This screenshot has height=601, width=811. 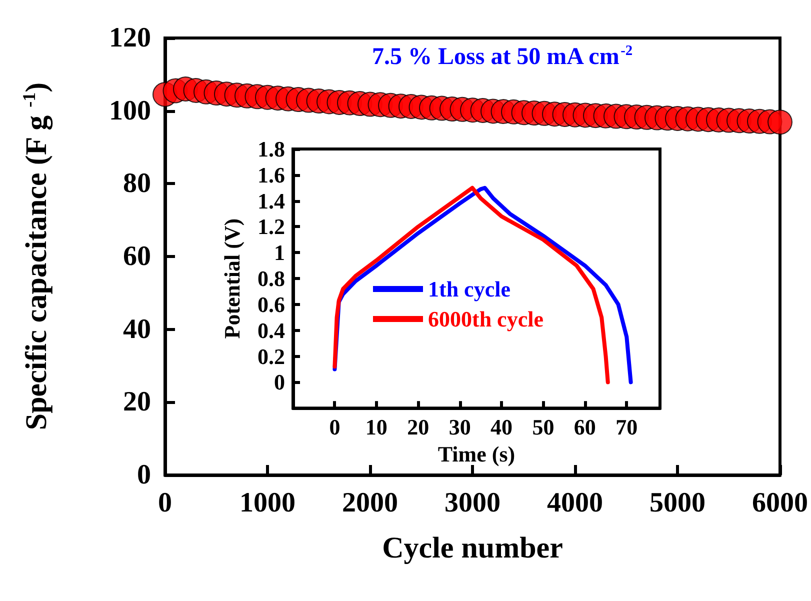 I want to click on x-tick-label: 3000, so click(x=472, y=503).